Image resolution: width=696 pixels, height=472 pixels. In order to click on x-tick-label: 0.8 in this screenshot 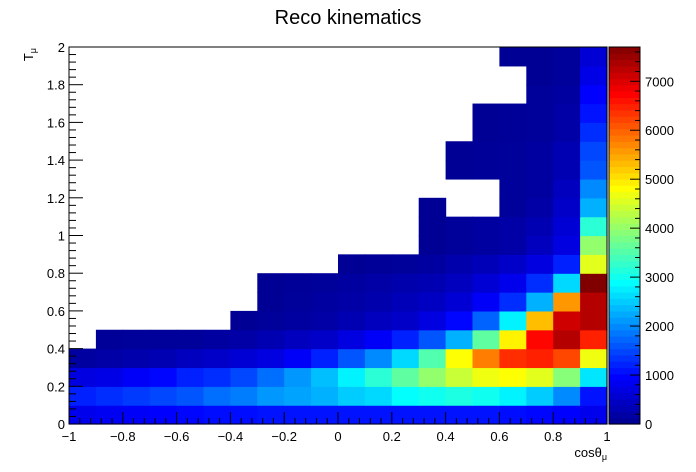, I will do `click(553, 436)`.